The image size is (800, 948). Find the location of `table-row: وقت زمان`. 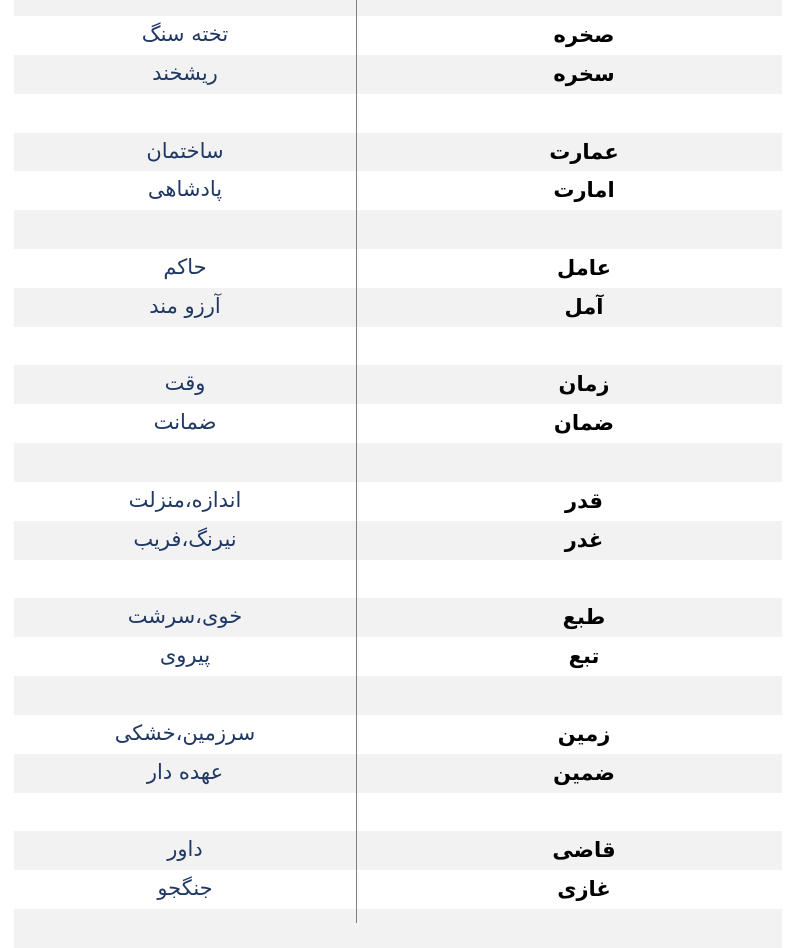

table-row: وقت زمان is located at coordinates (398, 385).